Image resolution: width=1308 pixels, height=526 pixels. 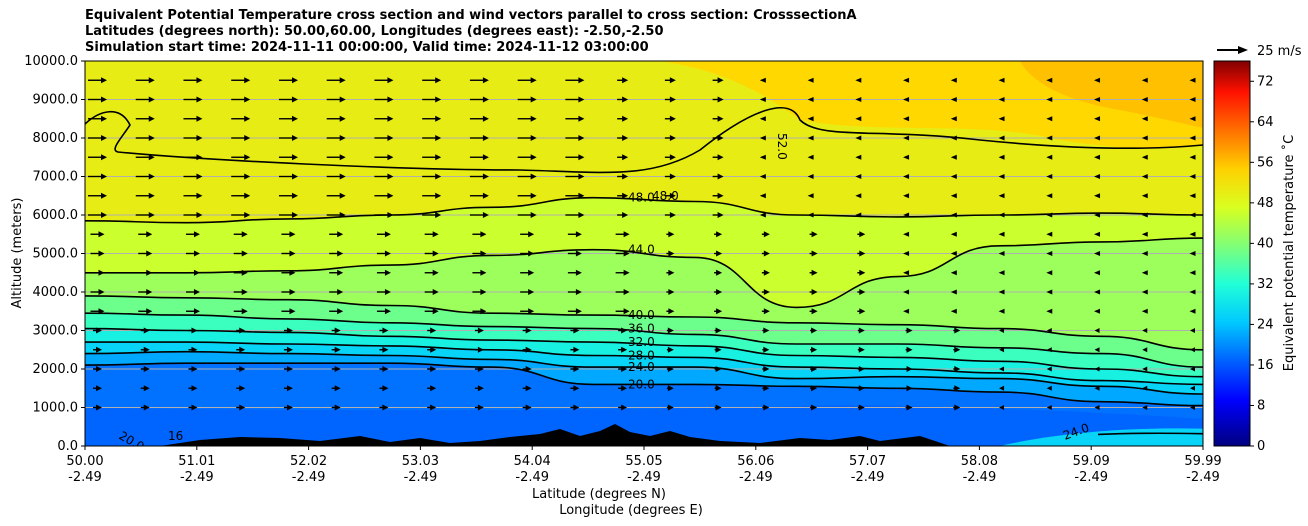 What do you see at coordinates (641, 384) in the screenshot?
I see `contour-label-20.0: 20.0` at bounding box center [641, 384].